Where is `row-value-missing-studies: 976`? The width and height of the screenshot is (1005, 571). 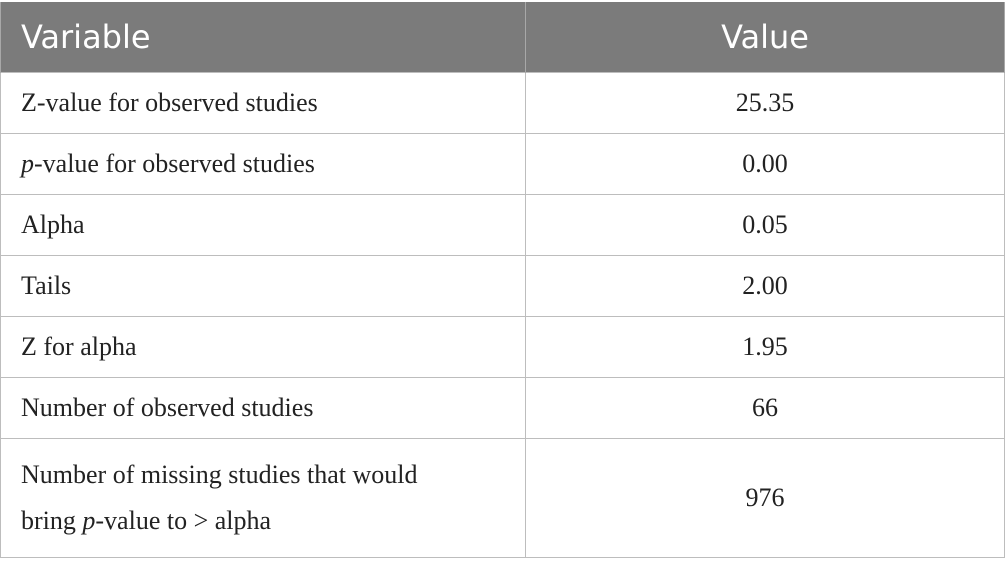
row-value-missing-studies: 976 is located at coordinates (765, 498).